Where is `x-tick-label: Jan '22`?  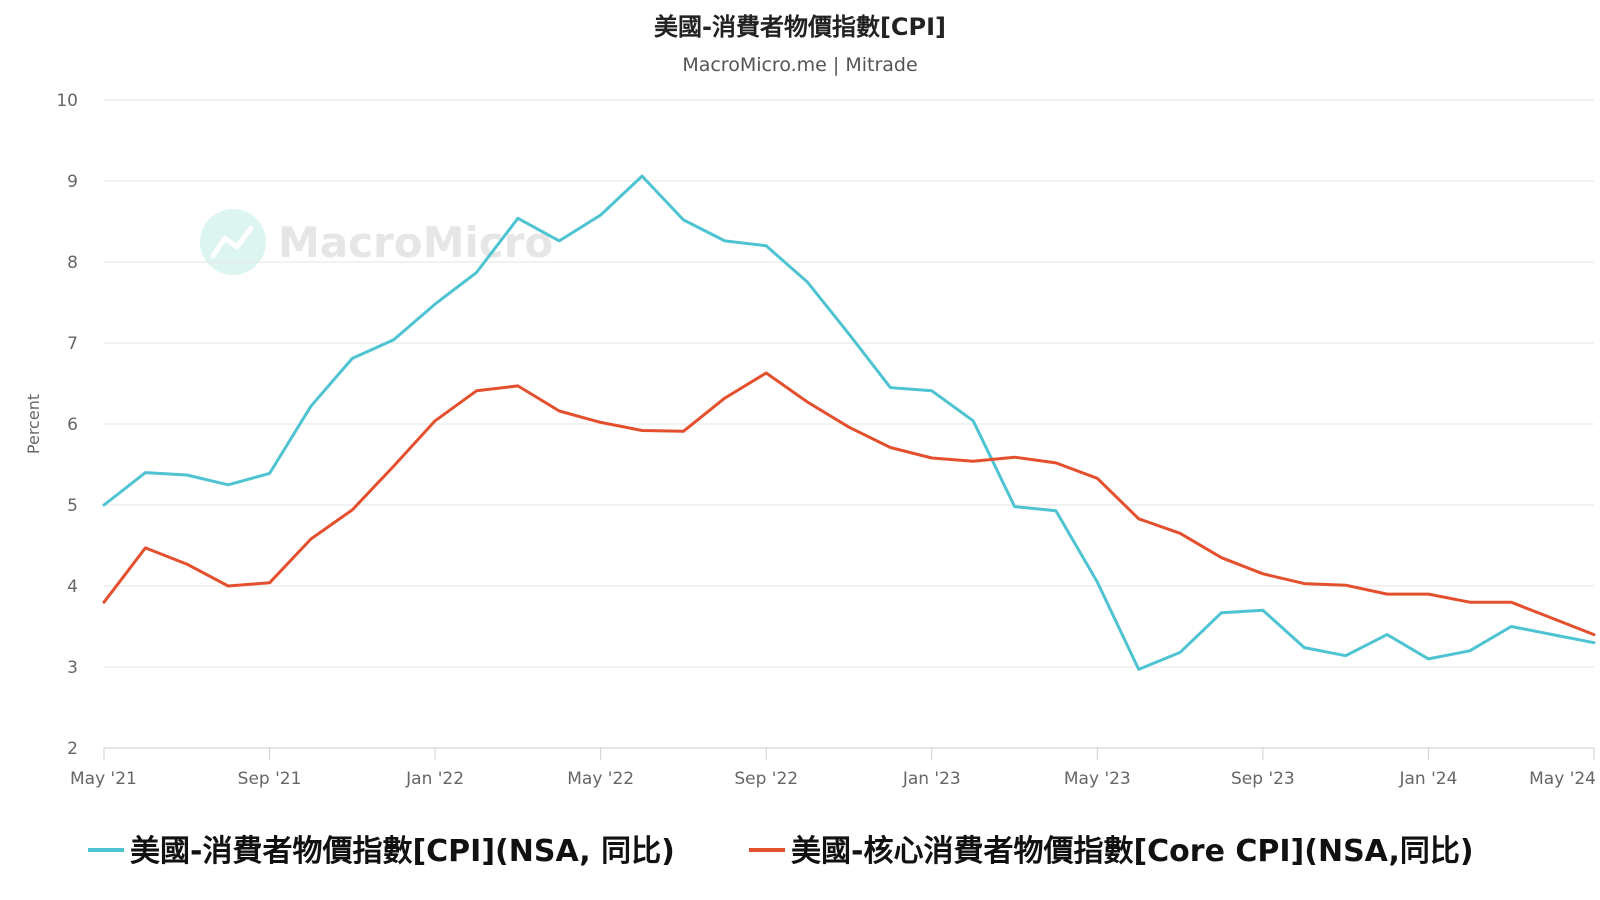 x-tick-label: Jan '22 is located at coordinates (434, 779).